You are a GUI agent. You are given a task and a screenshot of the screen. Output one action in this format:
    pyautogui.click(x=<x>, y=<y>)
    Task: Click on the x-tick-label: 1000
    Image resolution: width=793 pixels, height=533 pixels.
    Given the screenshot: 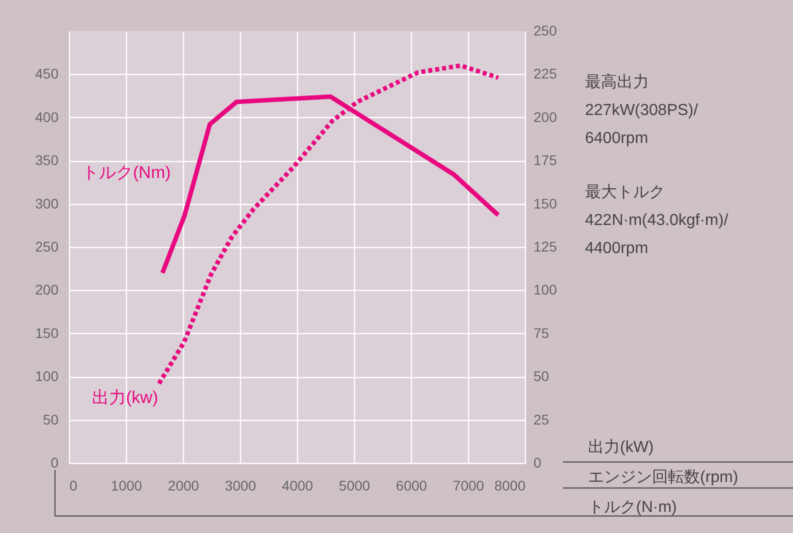 What is the action you would take?
    pyautogui.click(x=126, y=486)
    